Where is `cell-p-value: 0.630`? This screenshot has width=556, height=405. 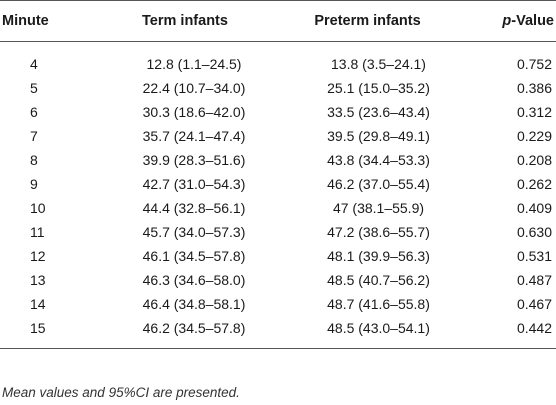
cell-p-value: 0.630 is located at coordinates (534, 232).